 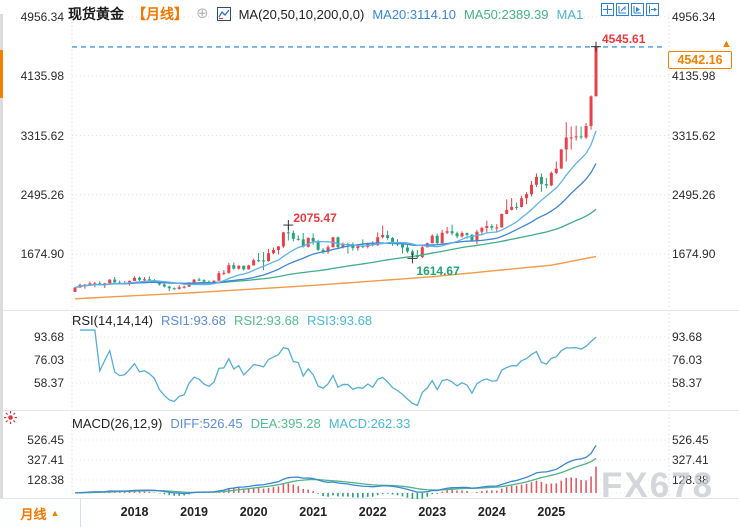 What do you see at coordinates (726, 43) in the screenshot?
I see `price-up-arrow-icon: ▲` at bounding box center [726, 43].